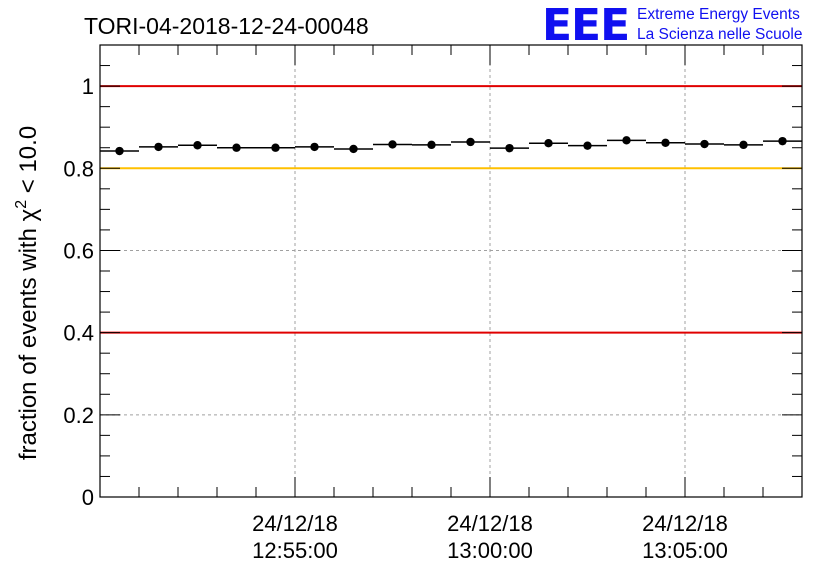 This screenshot has width=836, height=572. Describe the element at coordinates (585, 25) in the screenshot. I see `eee-logo-mark: EEE` at that location.